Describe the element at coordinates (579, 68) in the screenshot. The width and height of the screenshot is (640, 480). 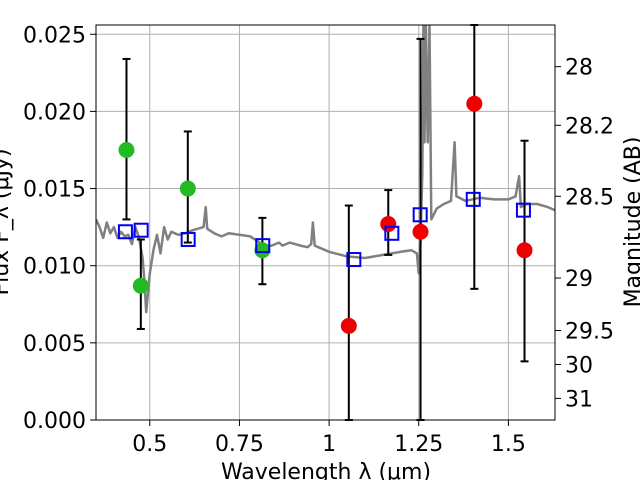
I see `right-tick-label: 28` at that location.